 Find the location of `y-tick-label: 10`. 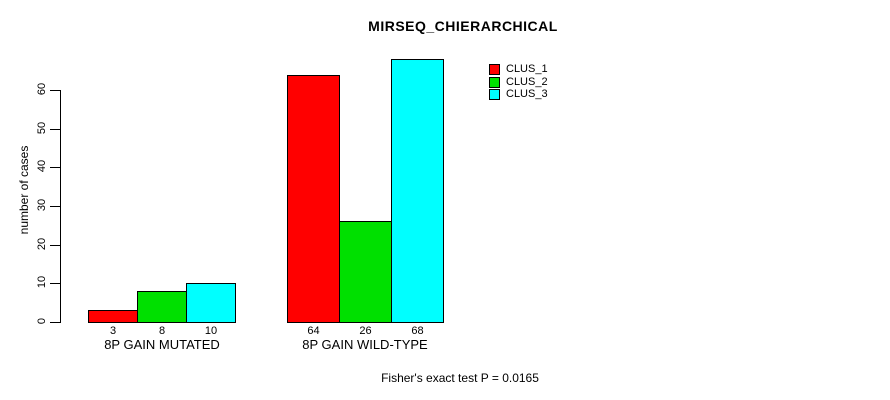

y-tick-label: 10 is located at coordinates (42, 282).